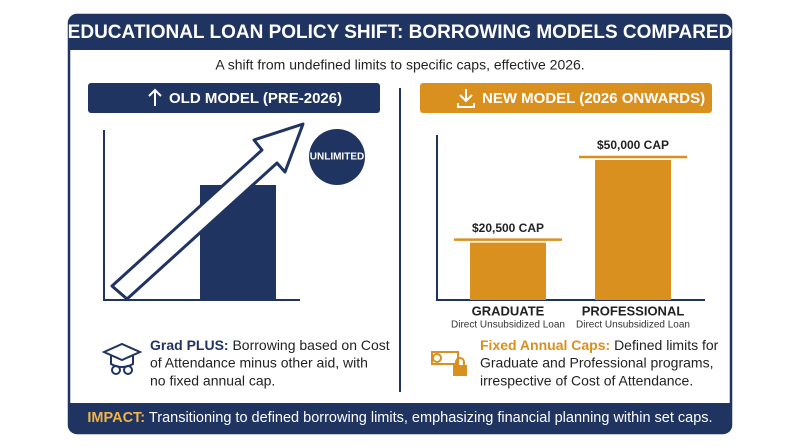  I want to click on new-heading-bar, so click(566, 98).